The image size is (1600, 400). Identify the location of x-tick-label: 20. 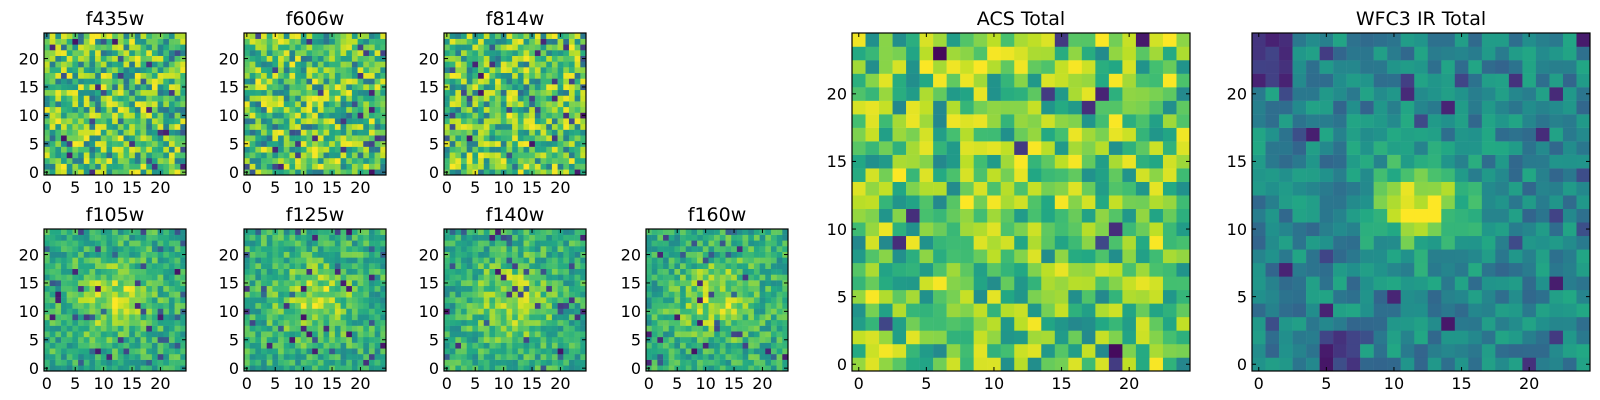
(560, 383).